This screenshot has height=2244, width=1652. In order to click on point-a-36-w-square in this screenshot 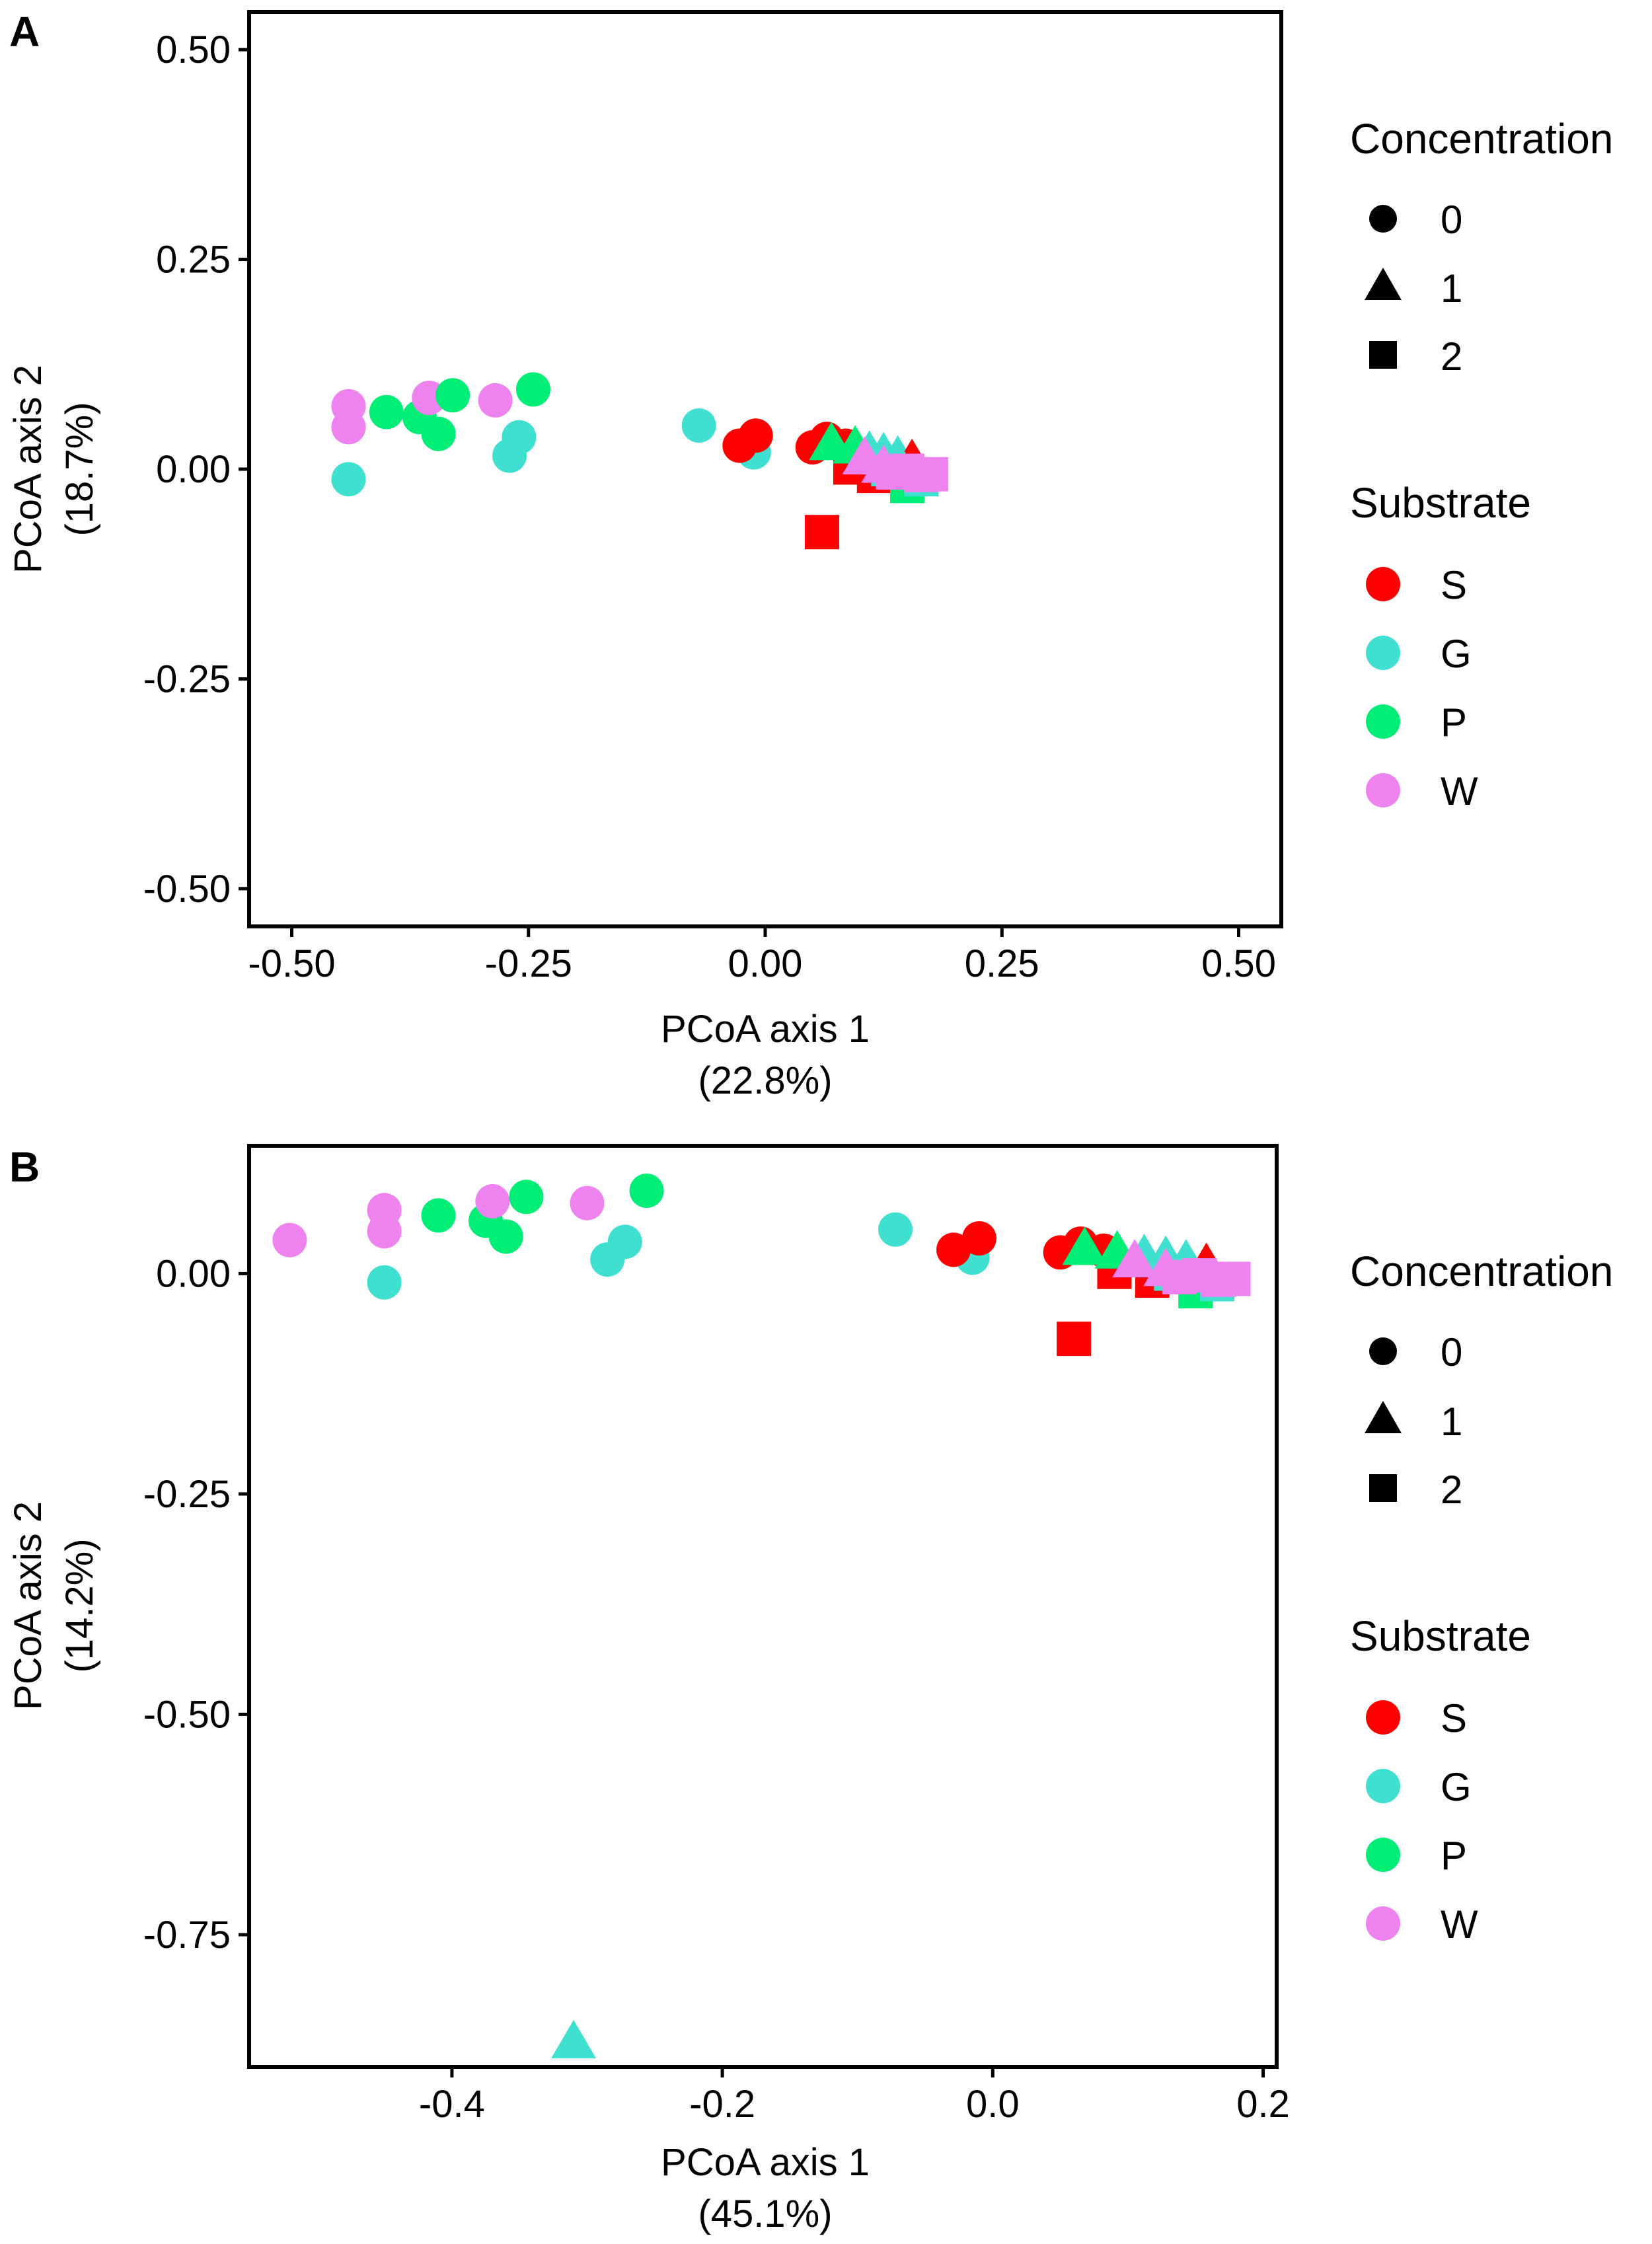, I will do `click(931, 475)`.